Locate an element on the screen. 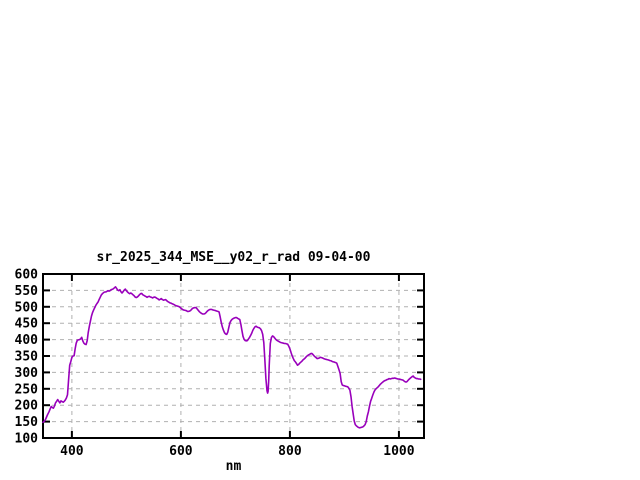 The image size is (640, 480). x-tick-label: 600 is located at coordinates (181, 451).